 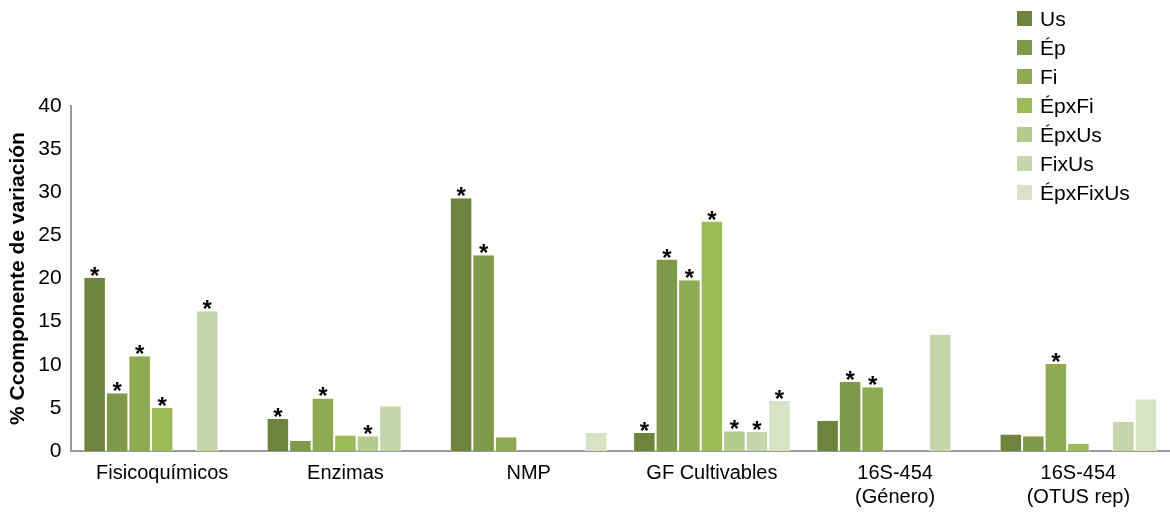 I want to click on y-axis-title: % Ccomponente de variación, so click(x=17, y=278).